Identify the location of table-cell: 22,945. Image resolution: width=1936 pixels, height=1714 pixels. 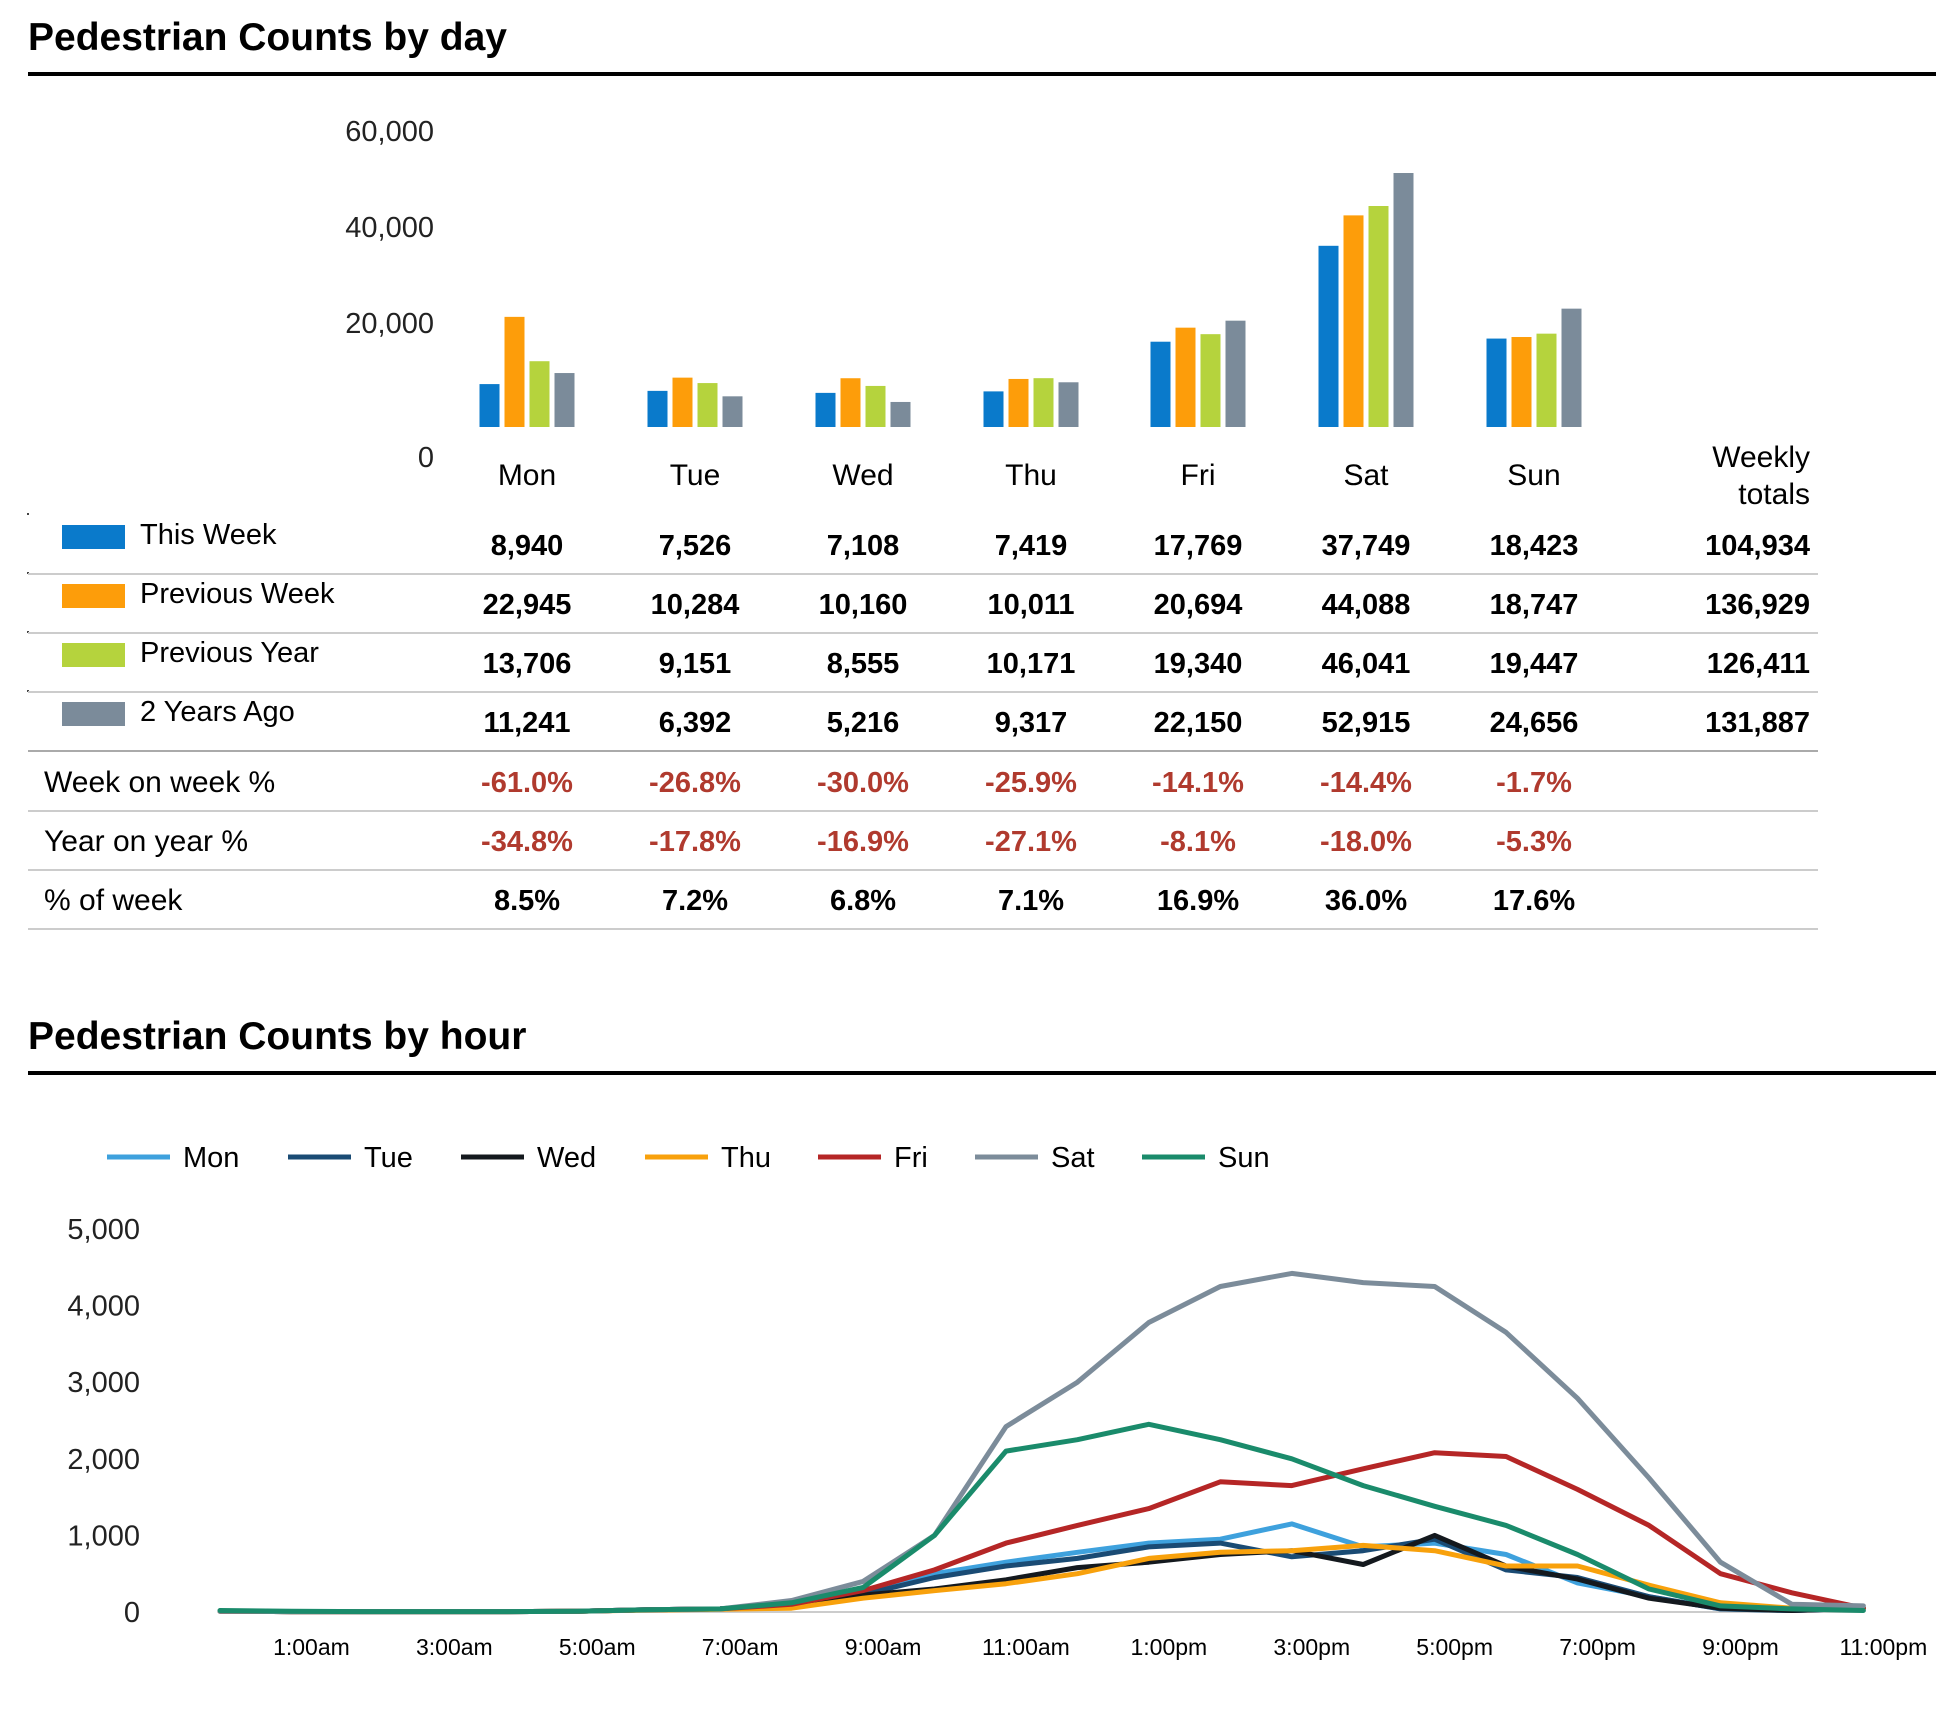
(527, 605).